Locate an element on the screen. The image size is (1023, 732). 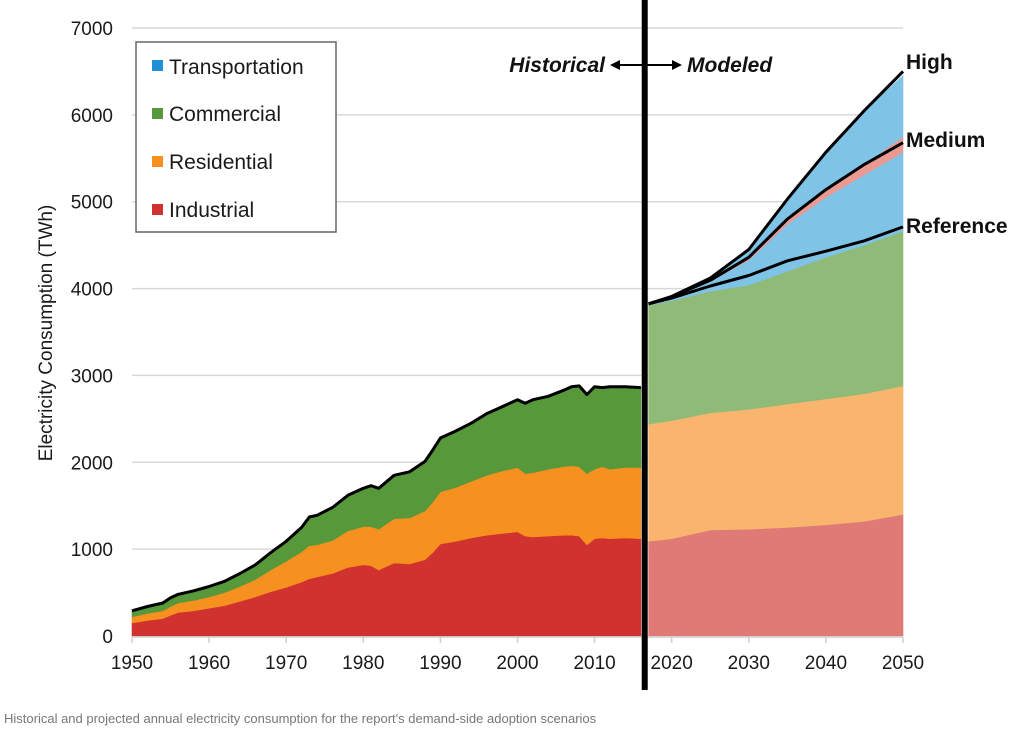
scenario-label-high: High is located at coordinates (929, 62).